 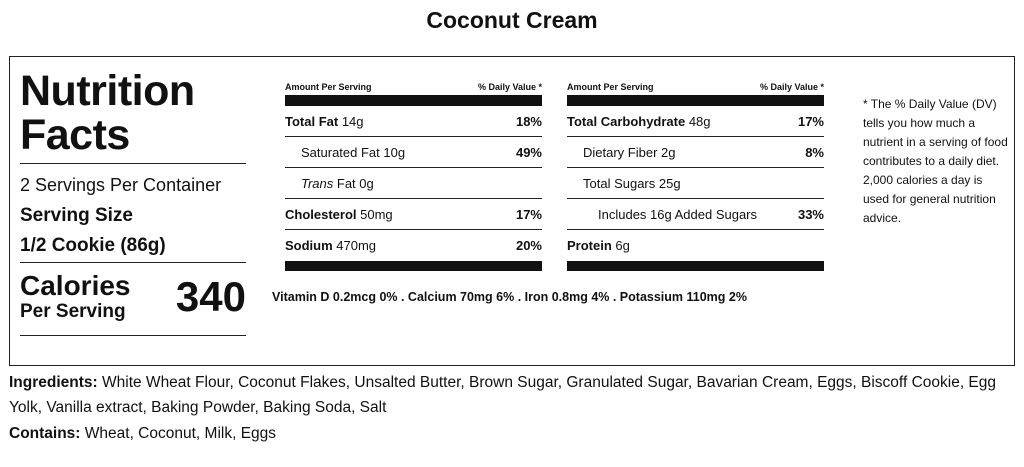 What do you see at coordinates (620, 245) in the screenshot?
I see `nutrient-amount: 6g` at bounding box center [620, 245].